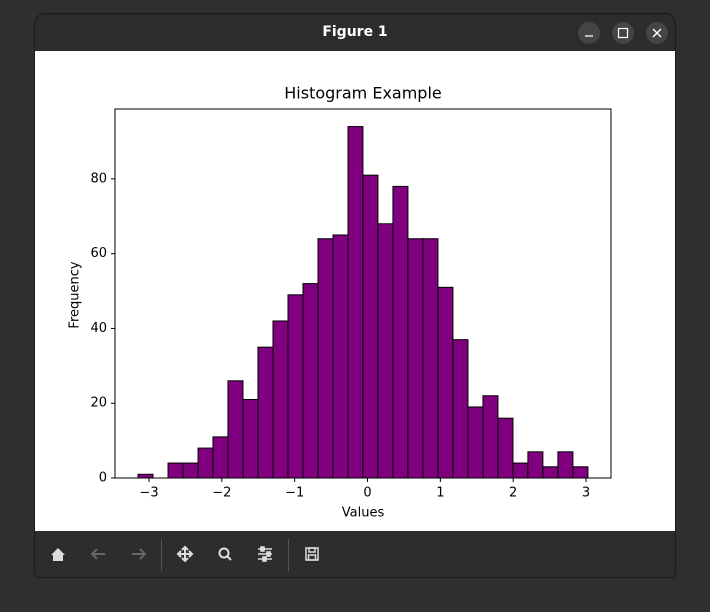  What do you see at coordinates (103, 478) in the screenshot?
I see `y-tick-label: 0` at bounding box center [103, 478].